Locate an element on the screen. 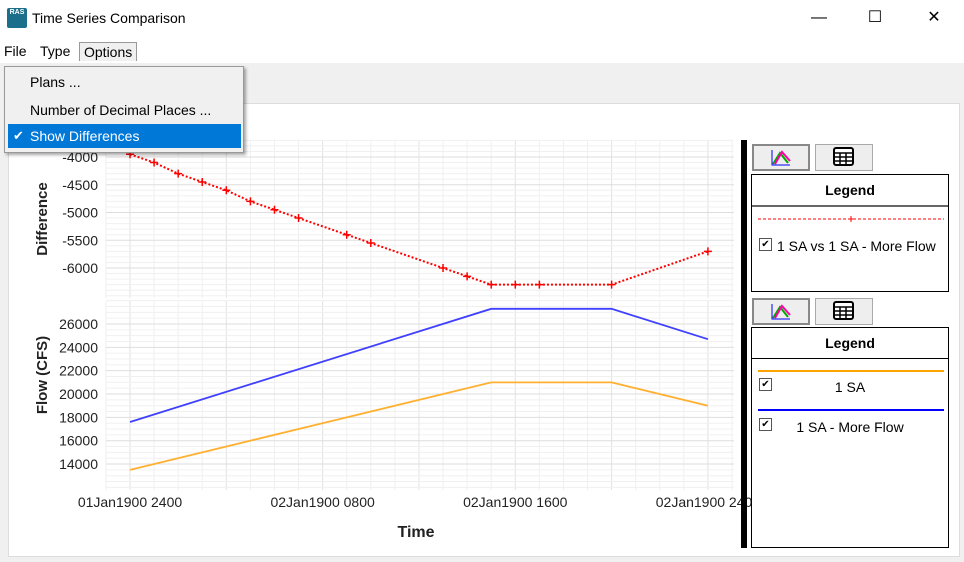  legend-checkbox-1sa: ✔ is located at coordinates (765, 384).